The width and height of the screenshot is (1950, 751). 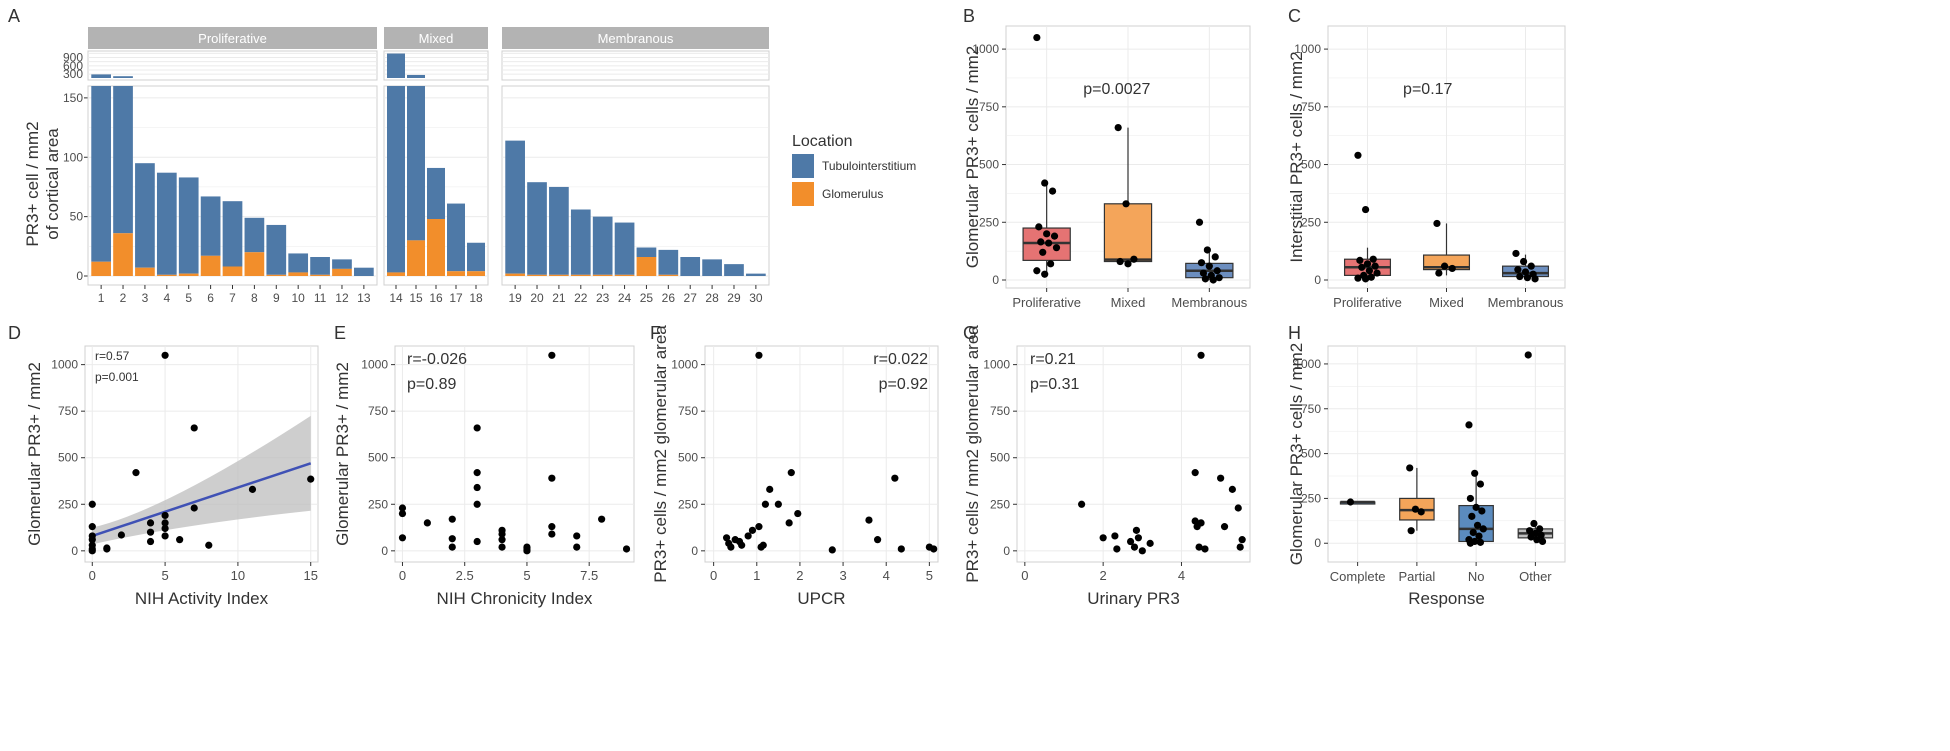 I want to click on x-tick-label: 7, so click(x=232, y=298).